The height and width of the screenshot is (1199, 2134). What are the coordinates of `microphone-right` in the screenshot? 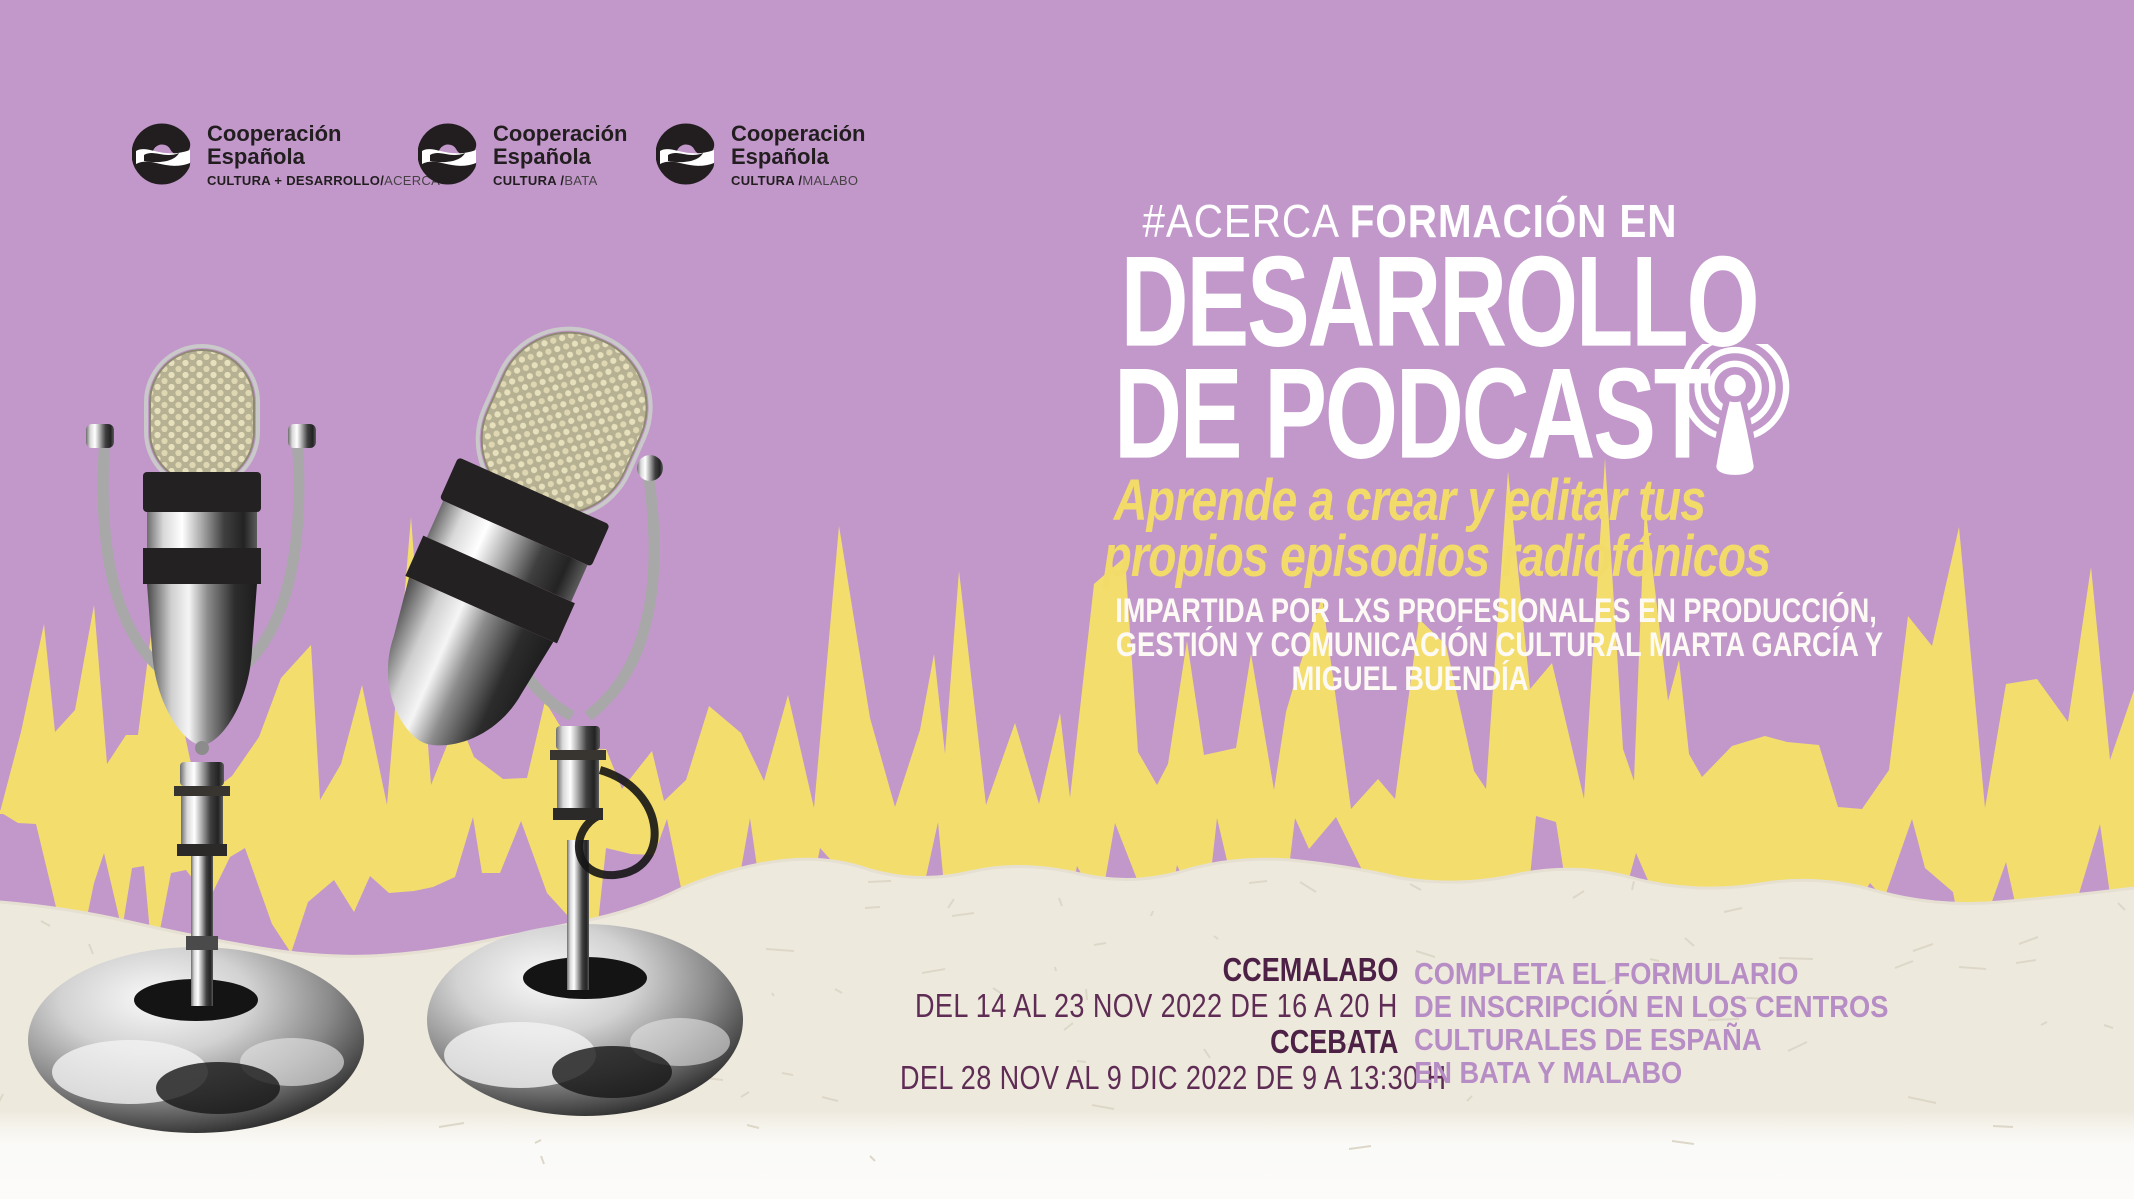 It's located at (565, 721).